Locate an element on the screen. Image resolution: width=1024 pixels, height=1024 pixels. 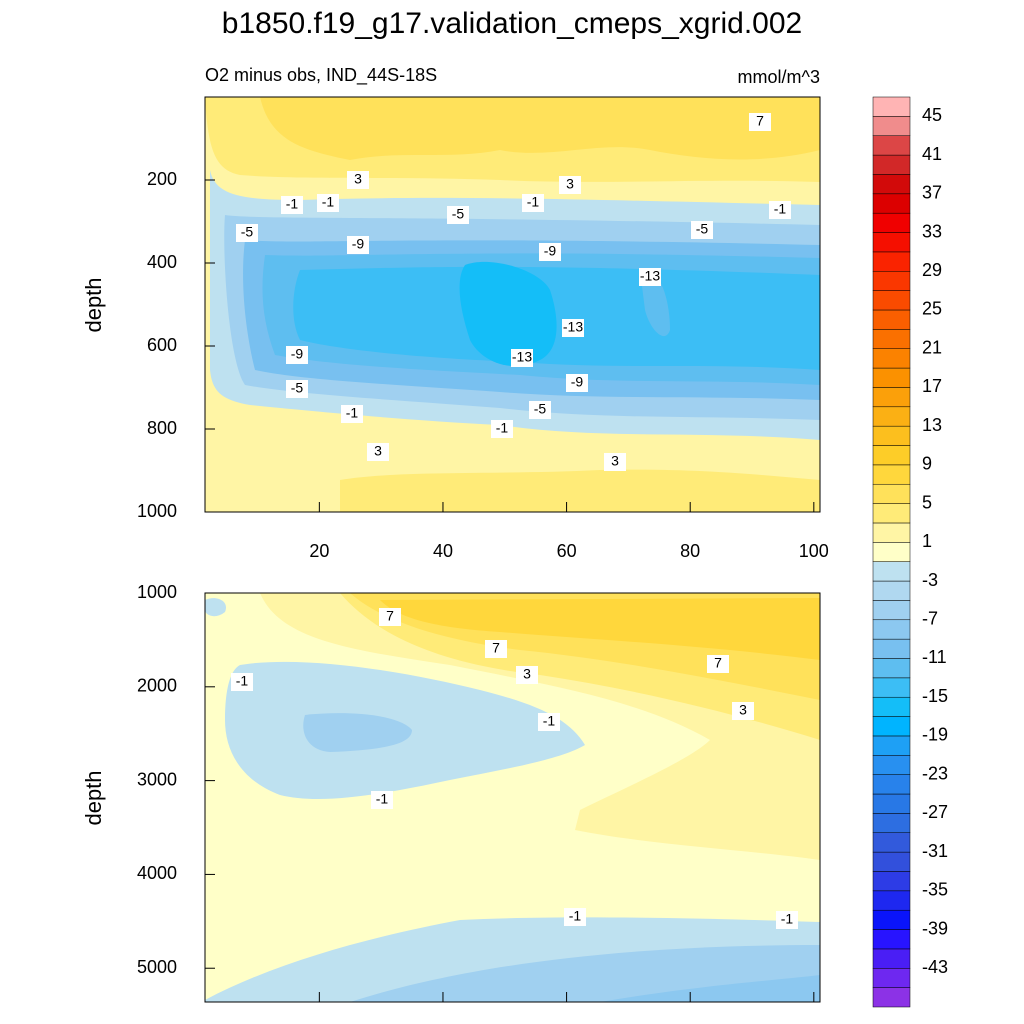
colorbar-label: 29 is located at coordinates (932, 270).